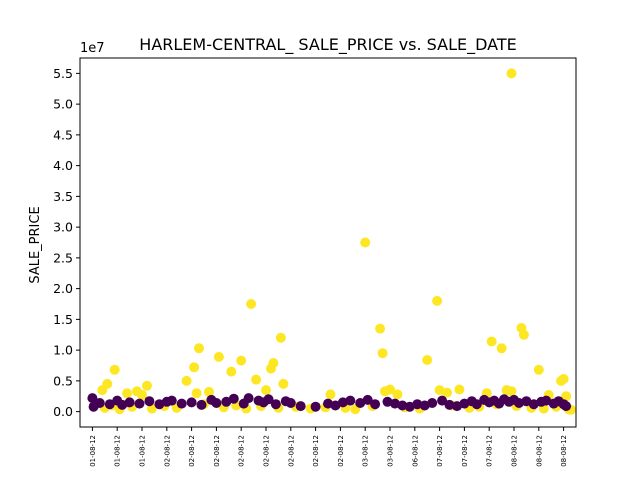 The width and height of the screenshot is (640, 480). What do you see at coordinates (63, 319) in the screenshot?
I see `y-tick-label: 1.5` at bounding box center [63, 319].